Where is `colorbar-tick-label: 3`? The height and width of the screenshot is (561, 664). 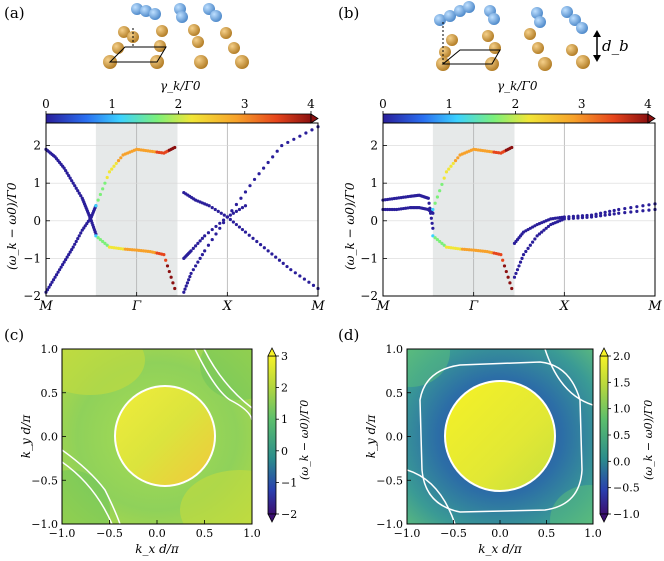 colorbar-tick-label: 3 is located at coordinates (245, 104).